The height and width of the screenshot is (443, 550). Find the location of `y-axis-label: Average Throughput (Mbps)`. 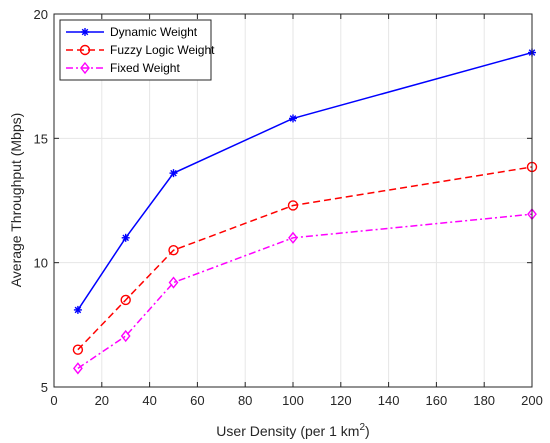

y-axis-label: Average Throughput (Mbps) is located at coordinates (16, 200).